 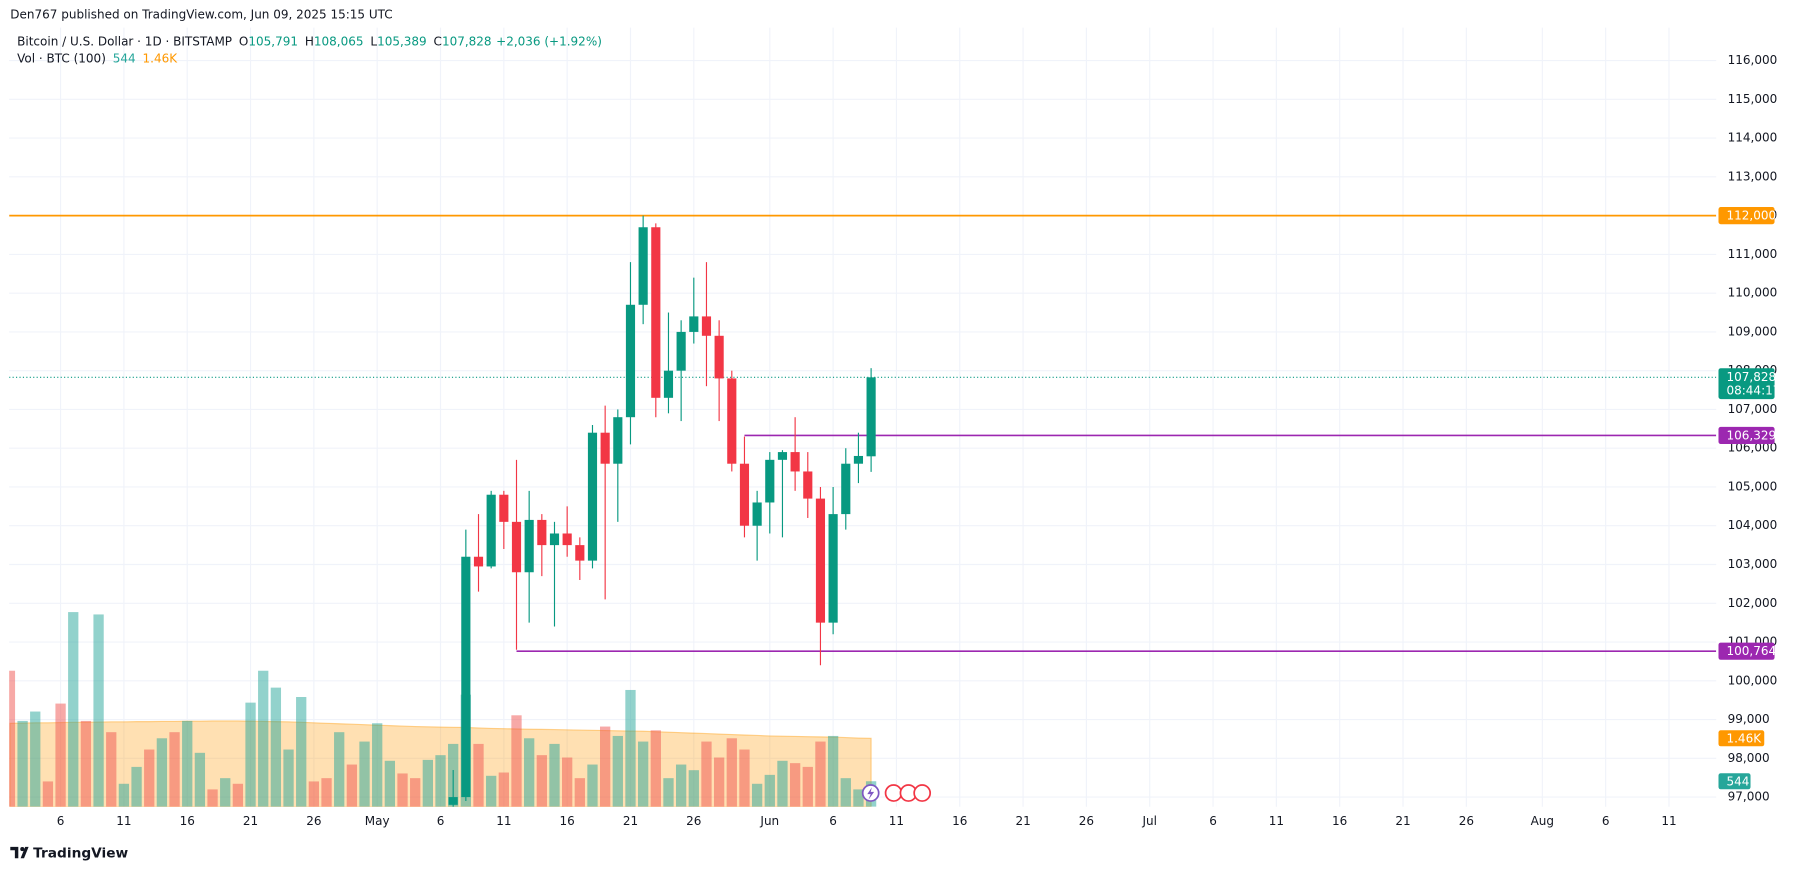 I want to click on x-tick-label: Aug, so click(x=1542, y=821).